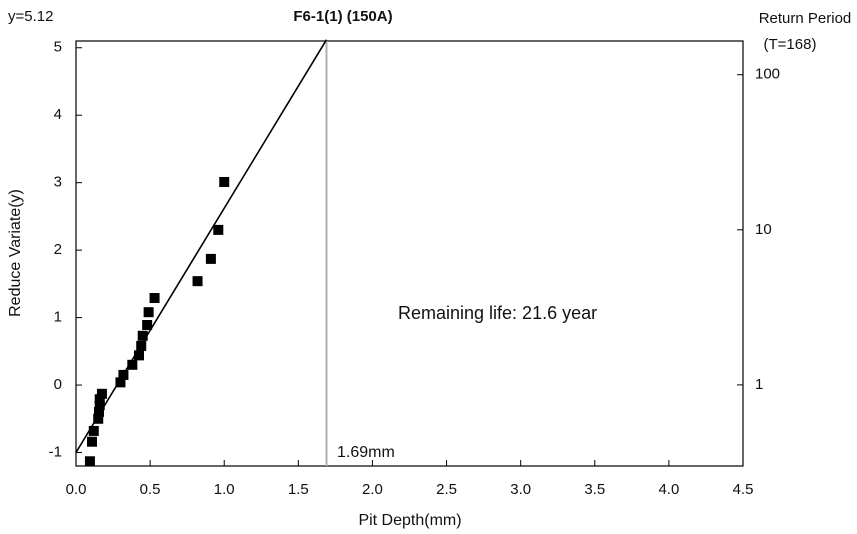  Describe the element at coordinates (763, 229) in the screenshot. I see `y2-tick-label: 10` at that location.